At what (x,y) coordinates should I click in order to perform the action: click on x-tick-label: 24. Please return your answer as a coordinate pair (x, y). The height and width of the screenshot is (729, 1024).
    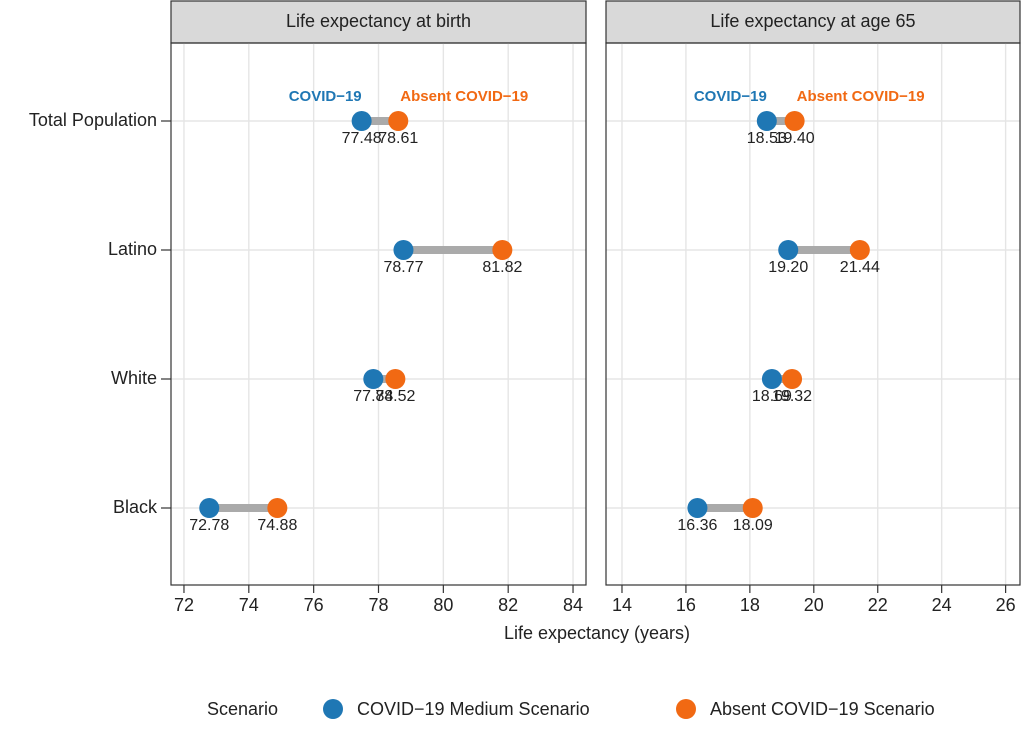
    Looking at the image, I should click on (942, 605).